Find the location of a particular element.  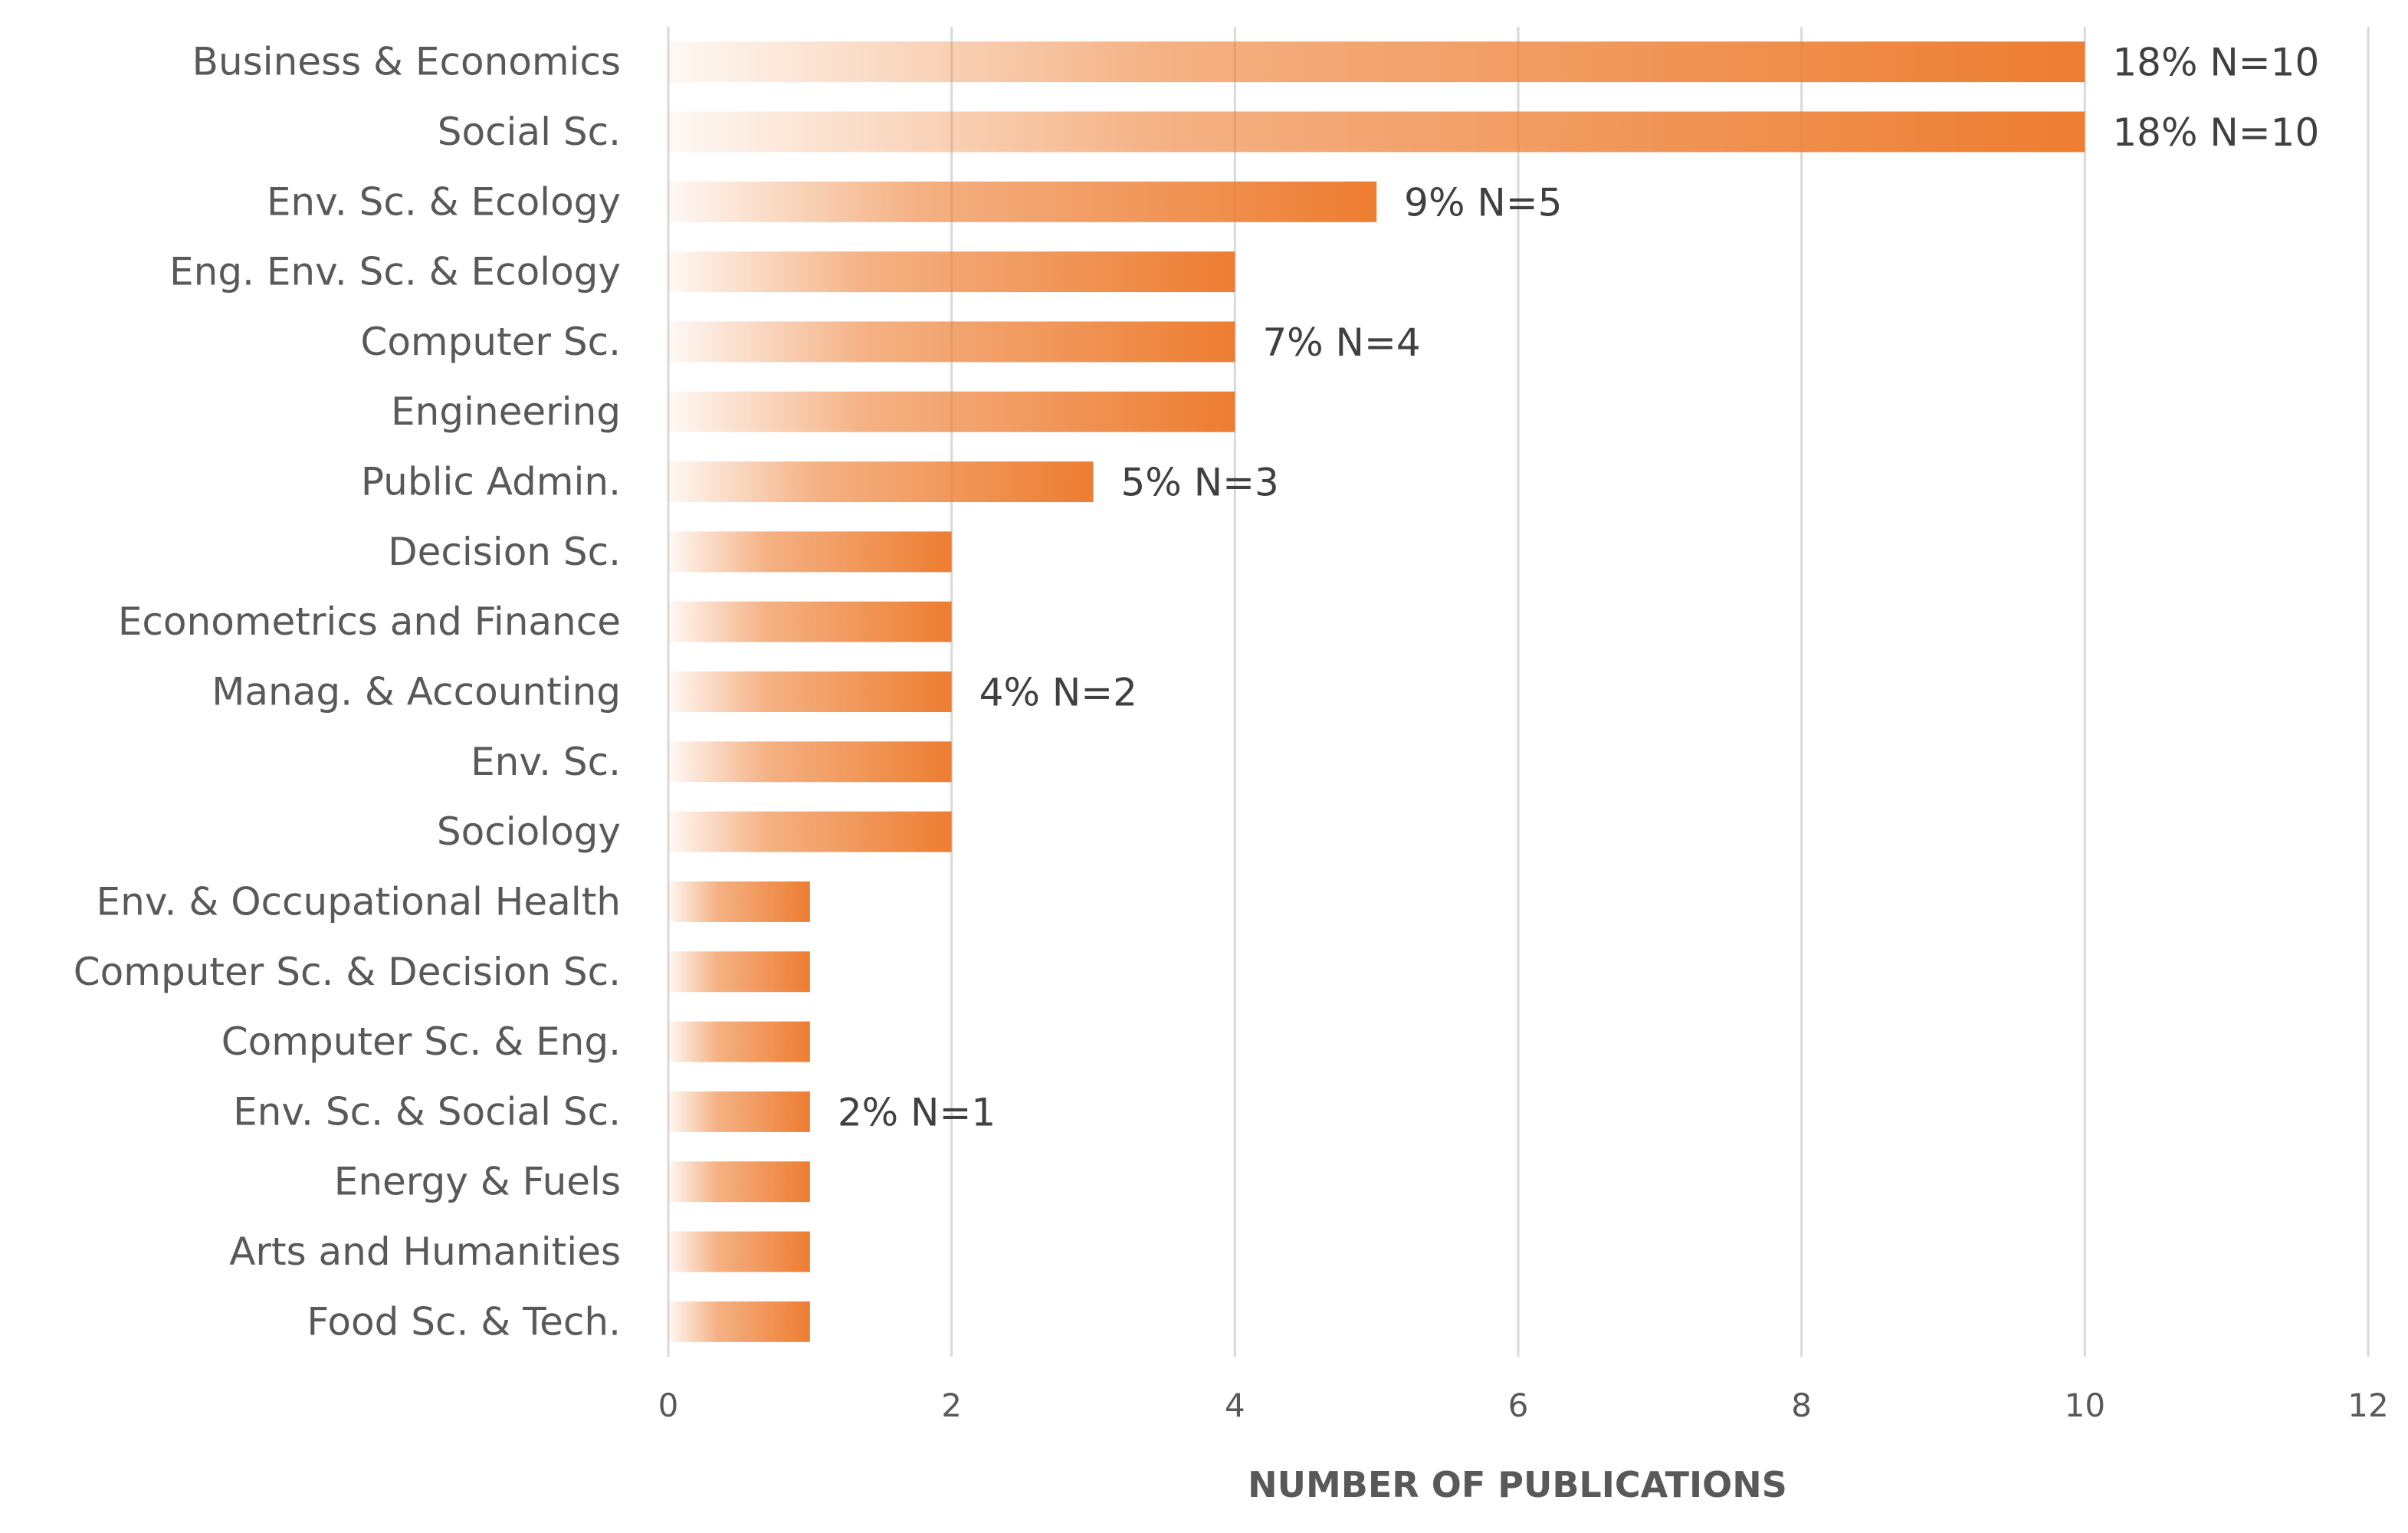

x-tick-label: 12 is located at coordinates (2367, 1405).